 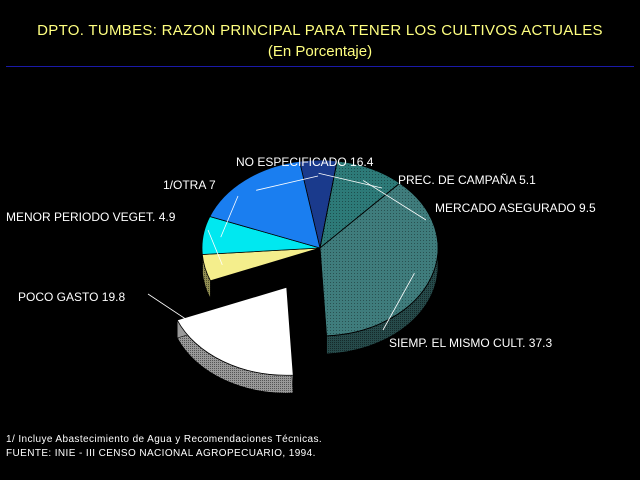 What do you see at coordinates (320, 51) in the screenshot?
I see `chart-subtitle: (En Porcentaje)` at bounding box center [320, 51].